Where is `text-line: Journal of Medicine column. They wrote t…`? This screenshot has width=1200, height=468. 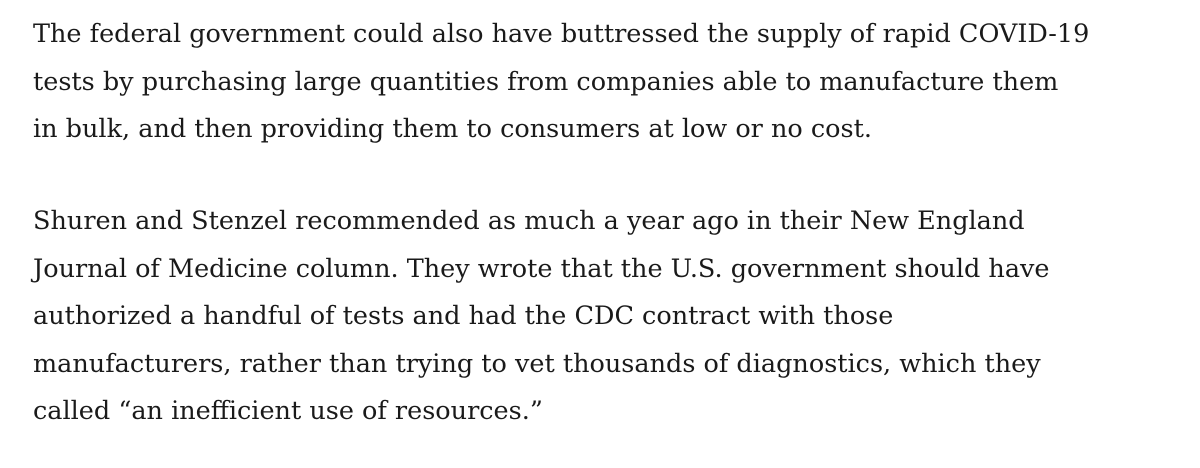 text-line: Journal of Medicine column. They wrote t… is located at coordinates (541, 268).